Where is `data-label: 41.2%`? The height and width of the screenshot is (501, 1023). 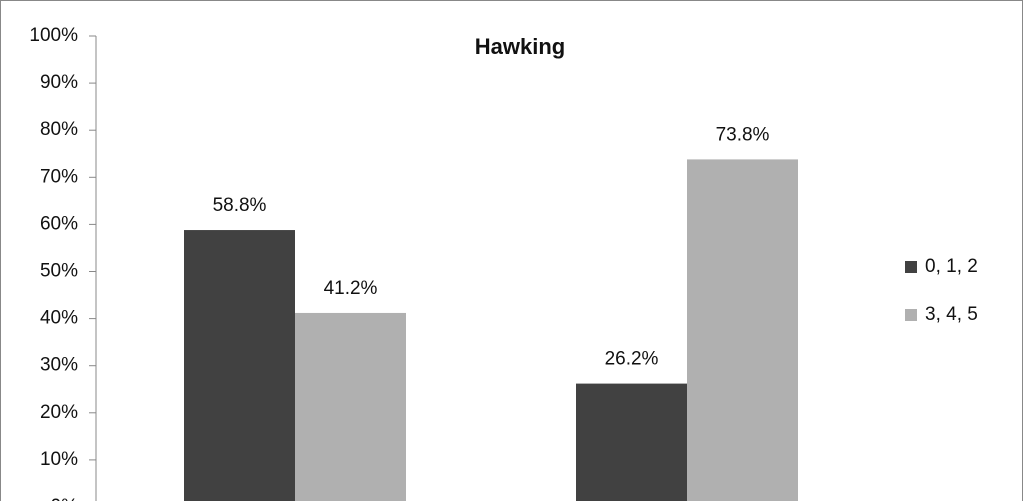 data-label: 41.2% is located at coordinates (351, 288).